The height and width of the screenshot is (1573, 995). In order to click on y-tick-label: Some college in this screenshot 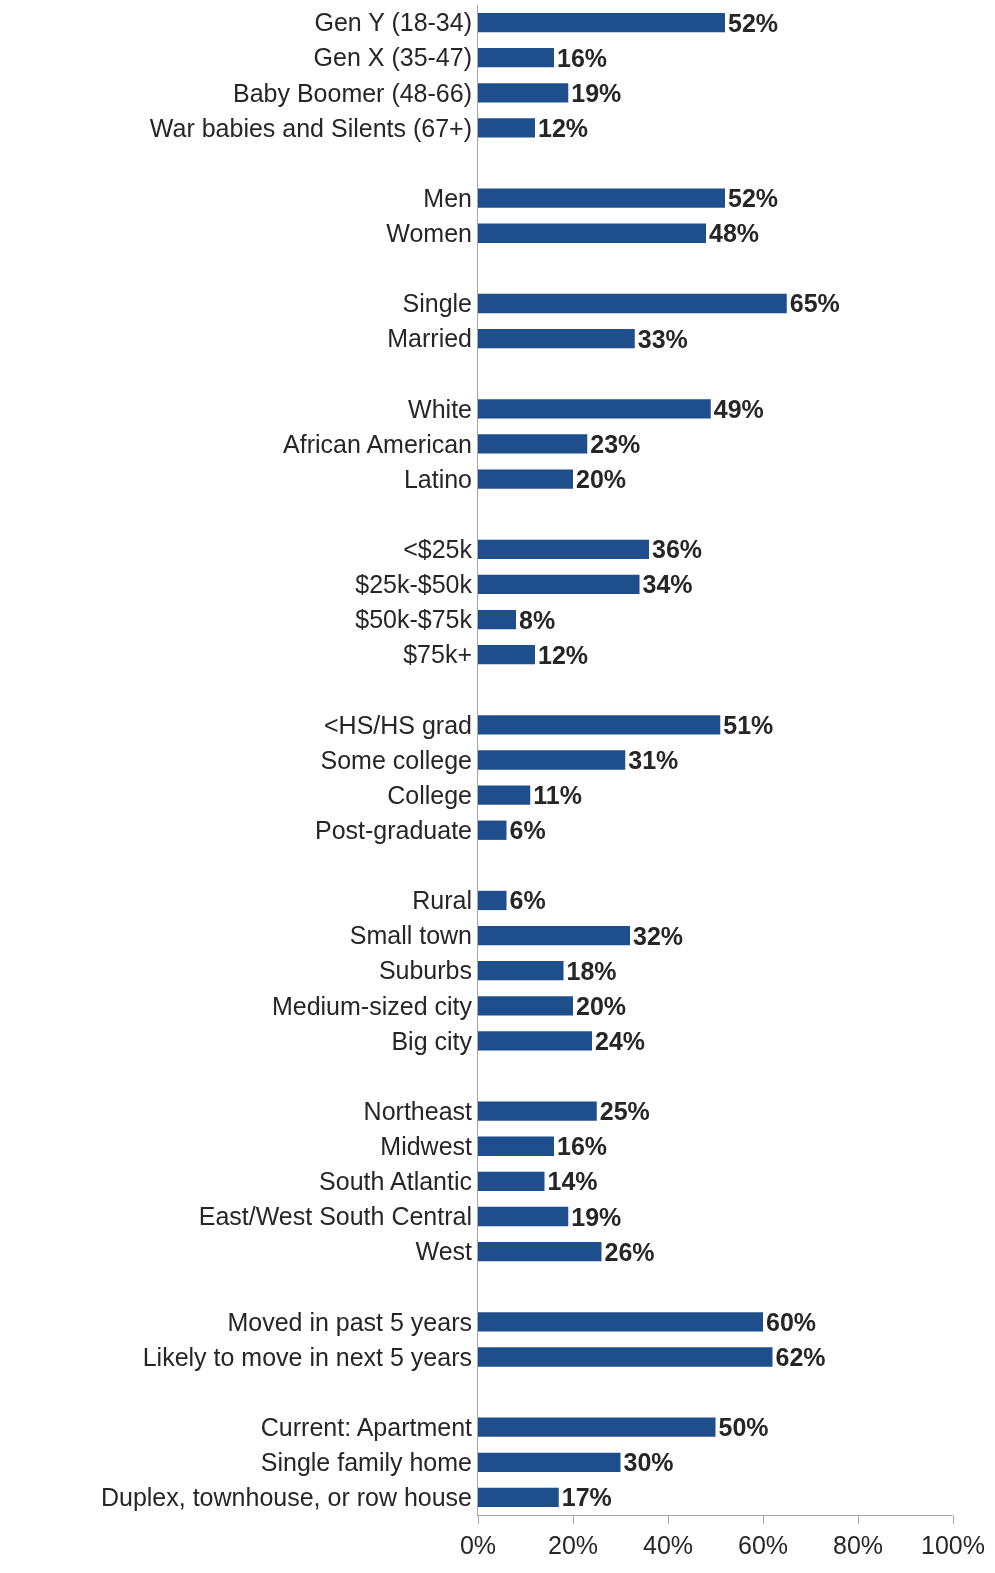, I will do `click(396, 759)`.